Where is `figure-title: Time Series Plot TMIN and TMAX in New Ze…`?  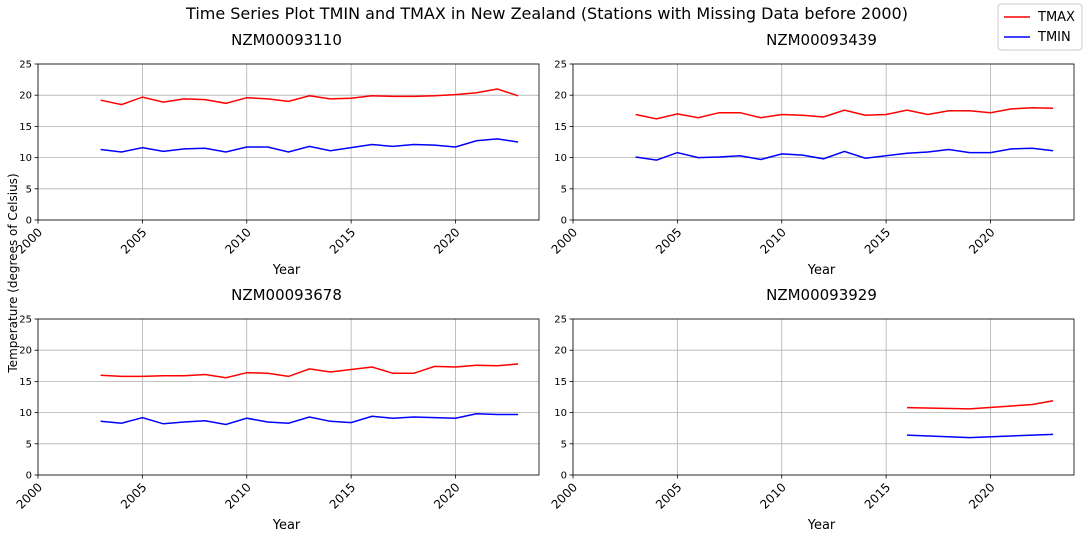
figure-title: Time Series Plot TMIN and TMAX in New Ze… is located at coordinates (546, 13).